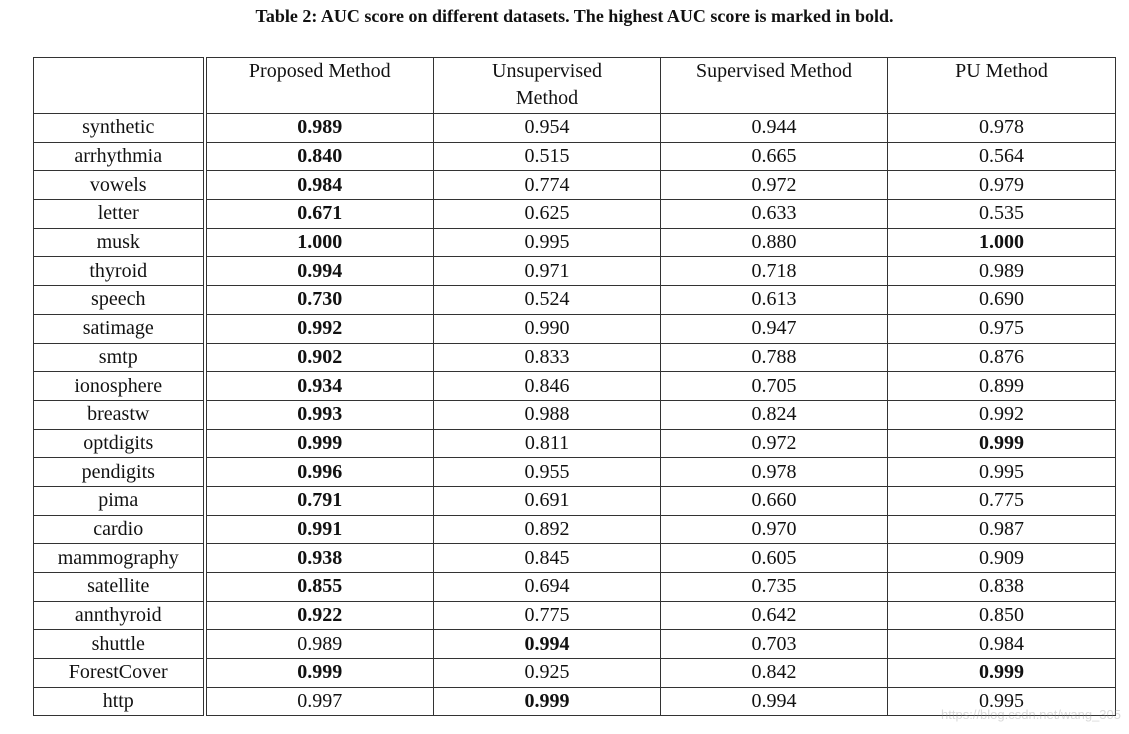 The width and height of the screenshot is (1129, 734). I want to click on corner-cell, so click(120, 85).